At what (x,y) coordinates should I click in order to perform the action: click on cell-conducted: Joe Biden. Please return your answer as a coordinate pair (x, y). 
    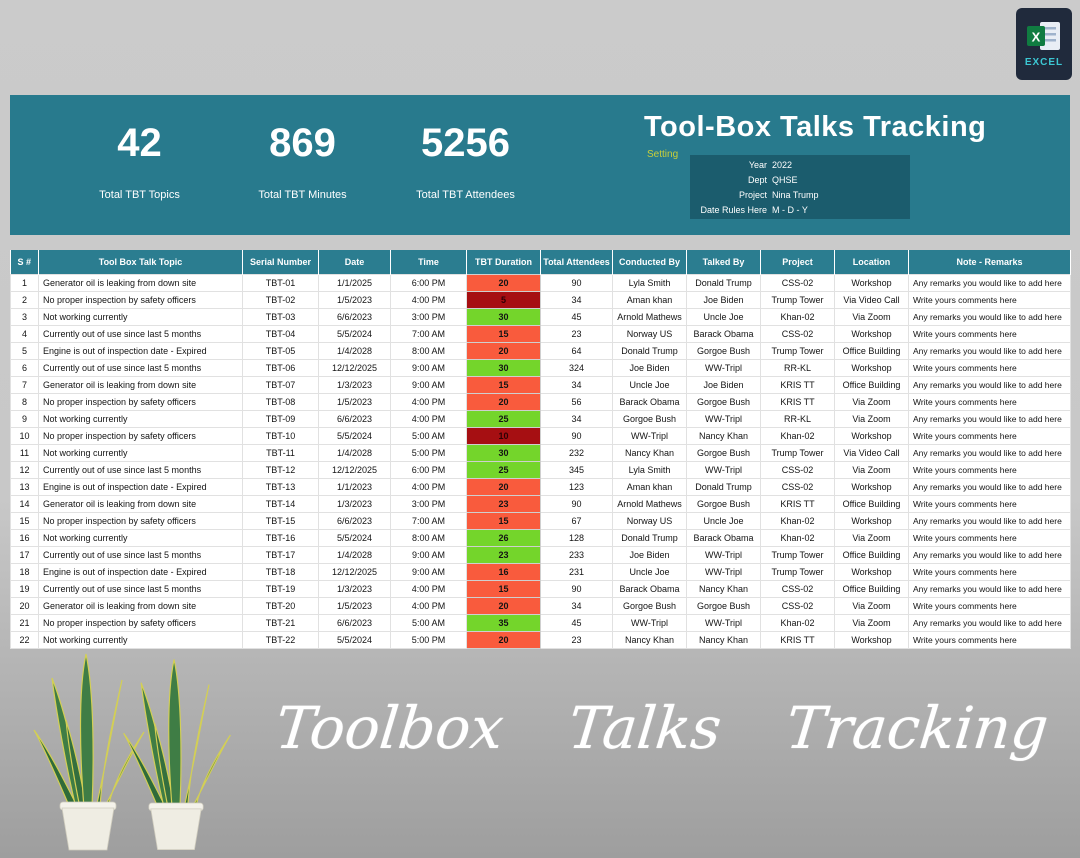
    Looking at the image, I should click on (649, 554).